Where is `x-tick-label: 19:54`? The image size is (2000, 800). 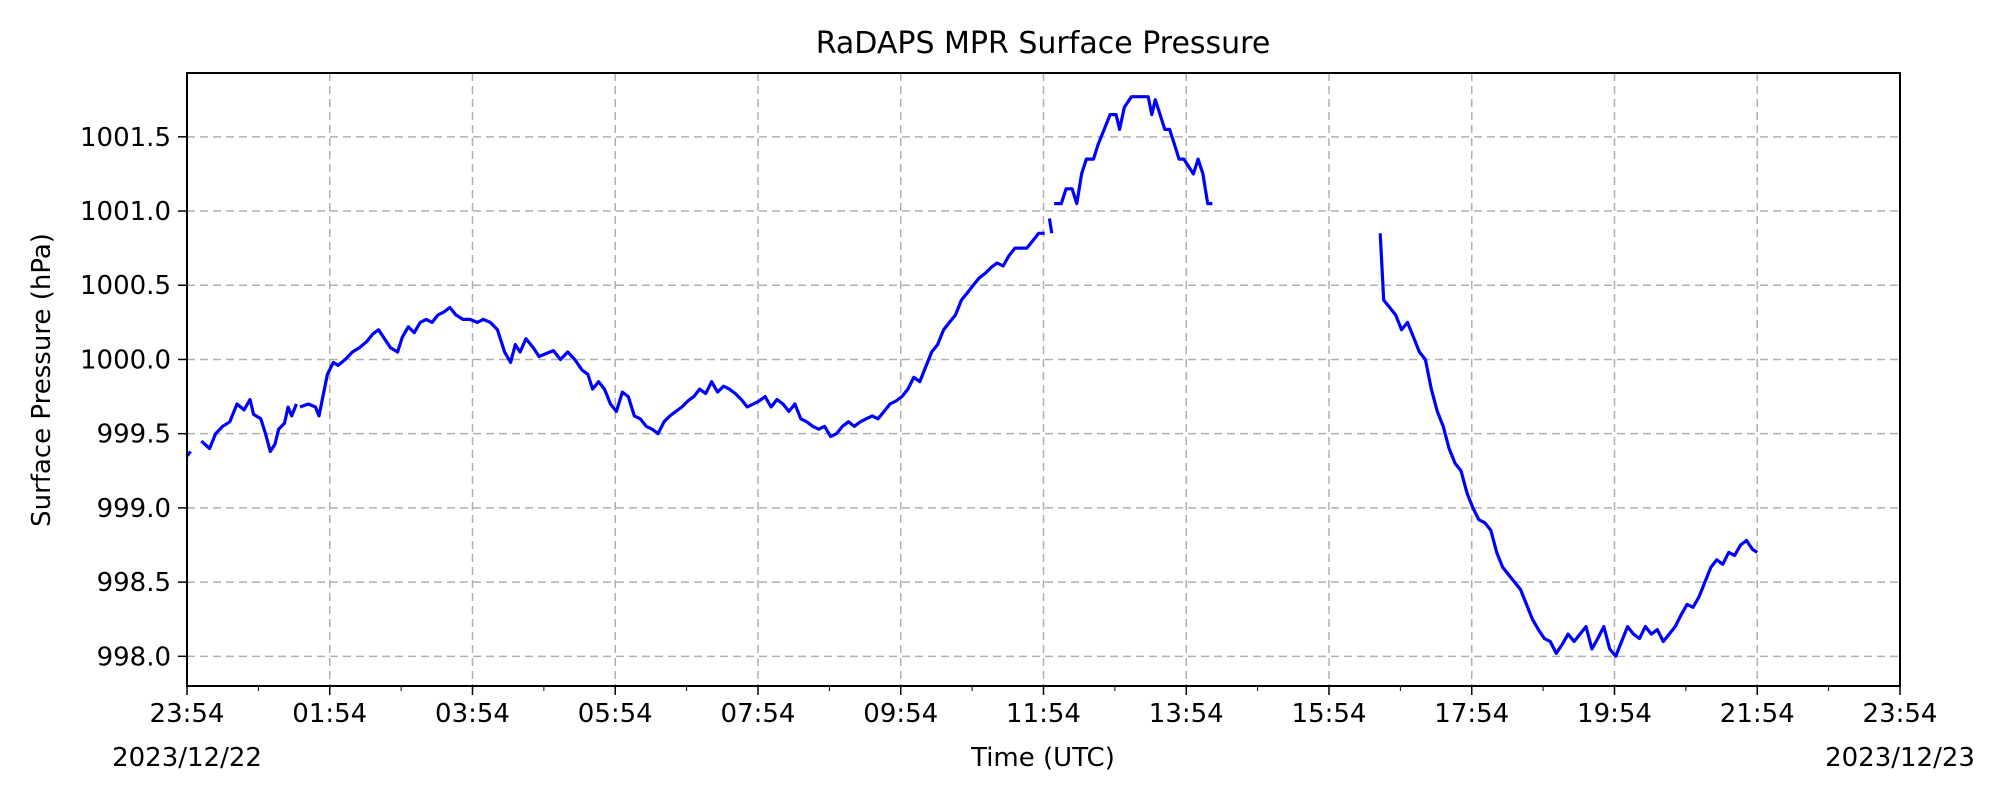 x-tick-label: 19:54 is located at coordinates (1614, 714).